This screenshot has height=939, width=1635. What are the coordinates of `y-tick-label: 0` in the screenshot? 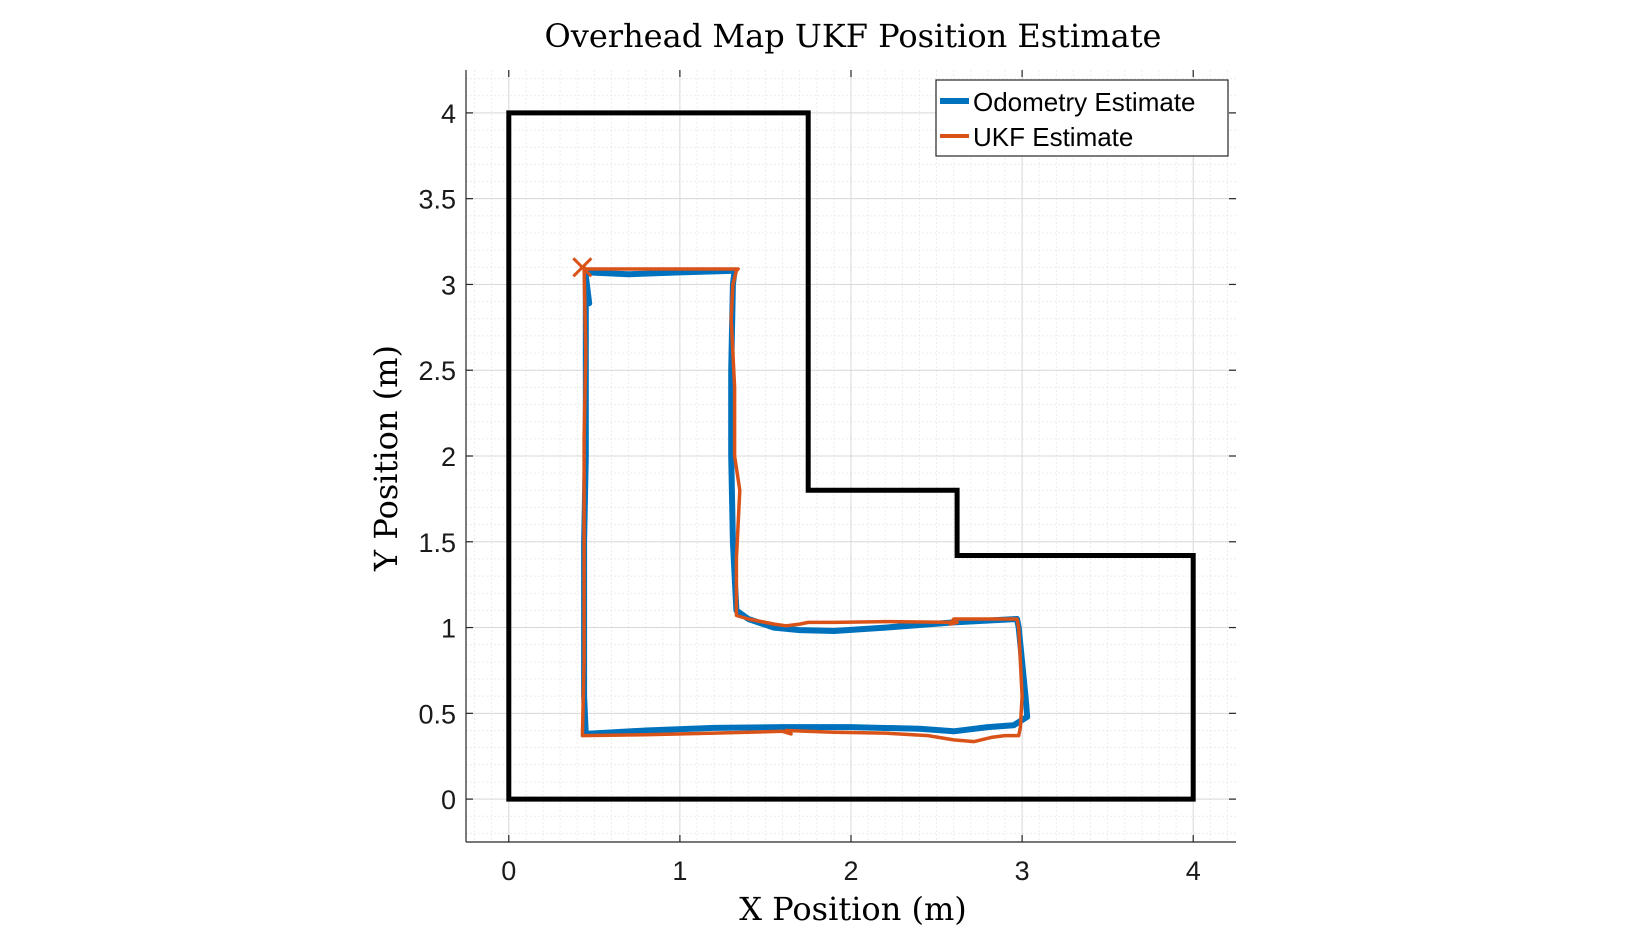 It's located at (448, 800).